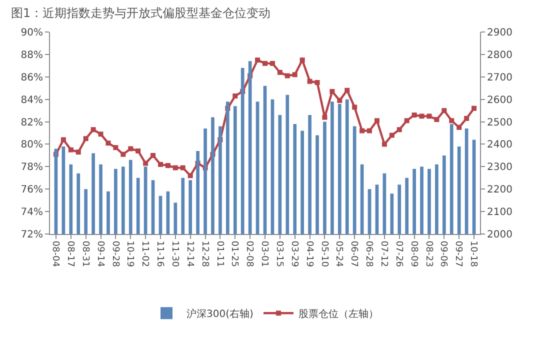 The image size is (550, 340). What do you see at coordinates (31, 212) in the screenshot?
I see `y-tick-label: 74%` at bounding box center [31, 212].